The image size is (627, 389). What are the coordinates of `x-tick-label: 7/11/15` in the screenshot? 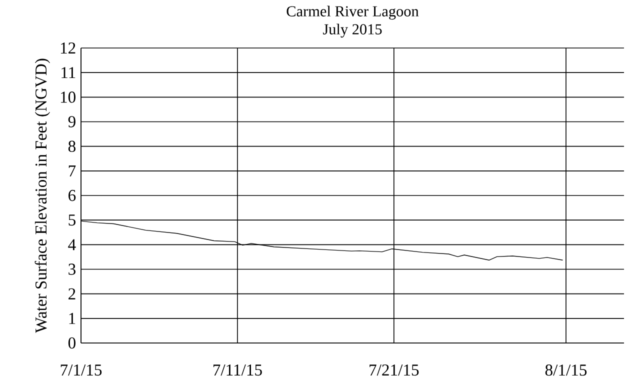 It's located at (237, 370).